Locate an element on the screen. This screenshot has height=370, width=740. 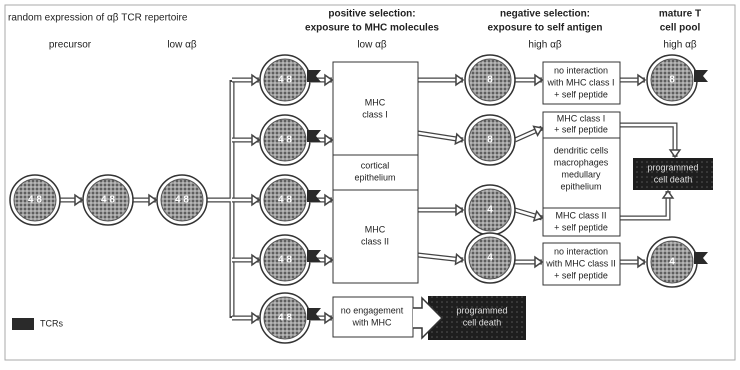
no-engagement-box is located at coordinates (373, 317).